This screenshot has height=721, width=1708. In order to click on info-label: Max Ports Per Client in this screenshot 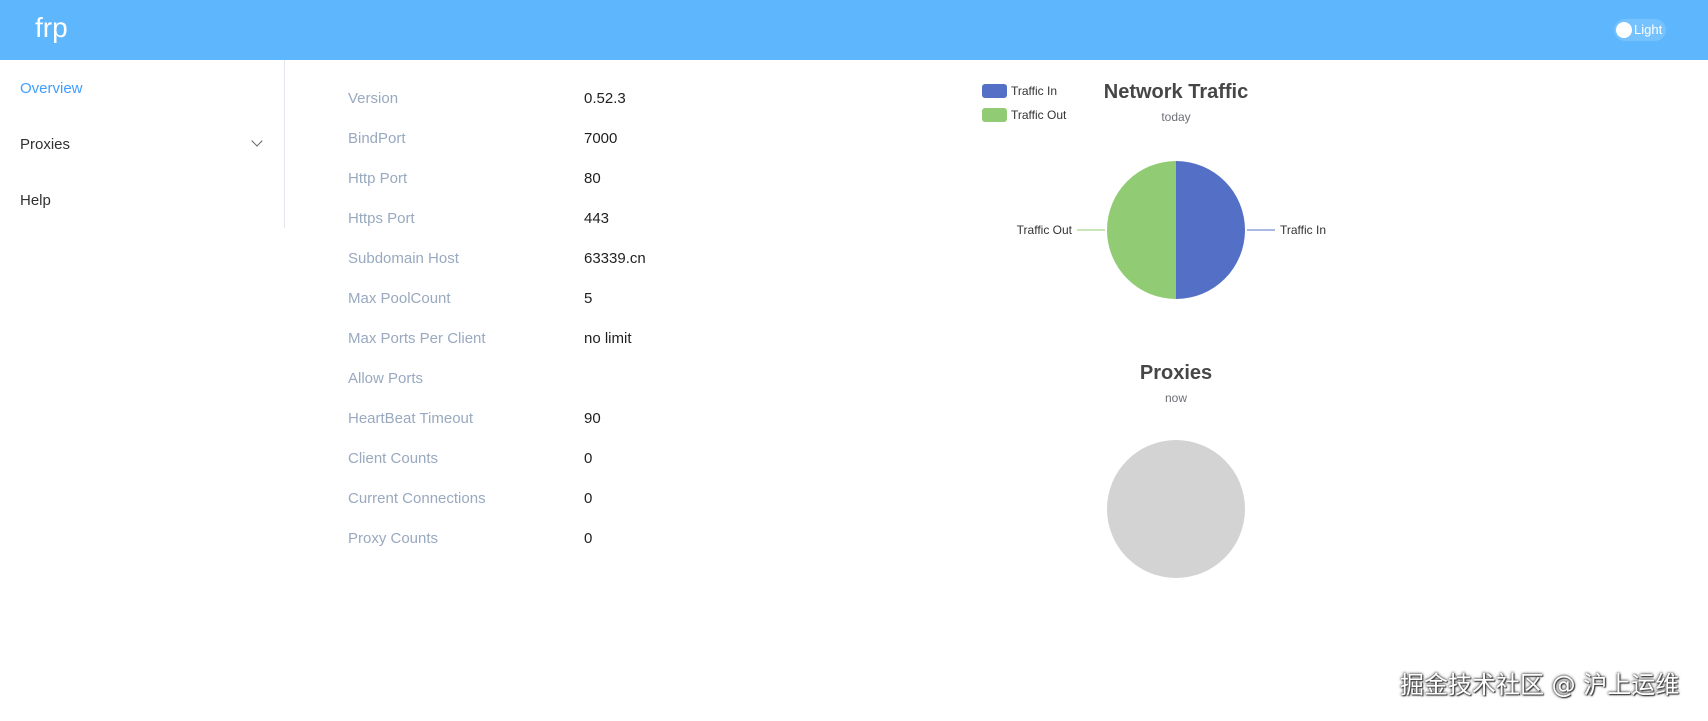, I will do `click(417, 338)`.